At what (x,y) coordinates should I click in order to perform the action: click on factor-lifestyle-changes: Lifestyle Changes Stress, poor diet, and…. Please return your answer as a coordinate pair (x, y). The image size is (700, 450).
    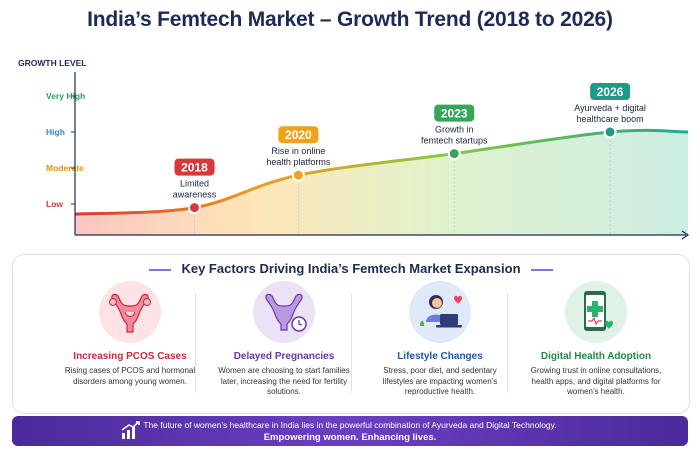
    Looking at the image, I should click on (440, 339).